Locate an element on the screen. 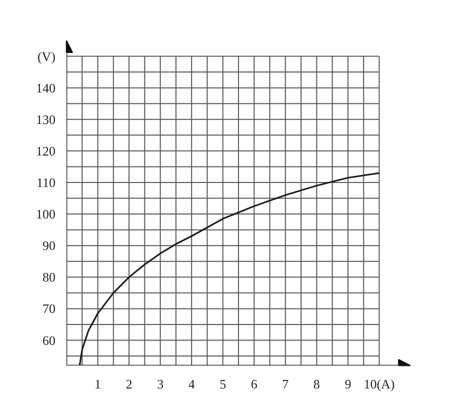  y-tick-label: (V) is located at coordinates (46, 56).